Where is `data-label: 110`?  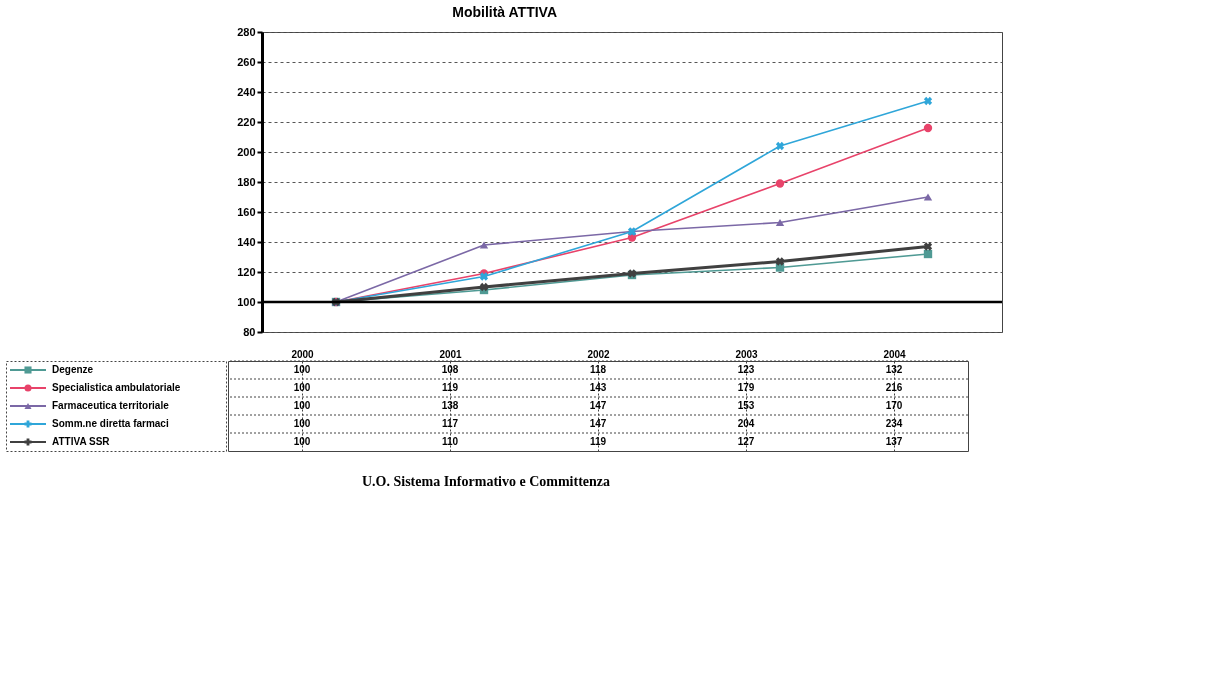 data-label: 110 is located at coordinates (450, 441).